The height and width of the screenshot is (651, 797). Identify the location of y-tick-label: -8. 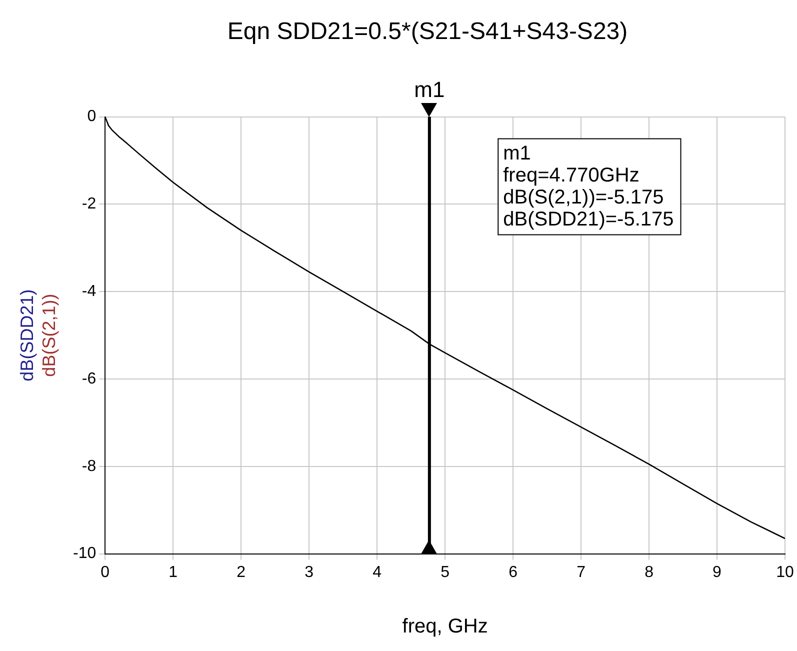
(89, 466).